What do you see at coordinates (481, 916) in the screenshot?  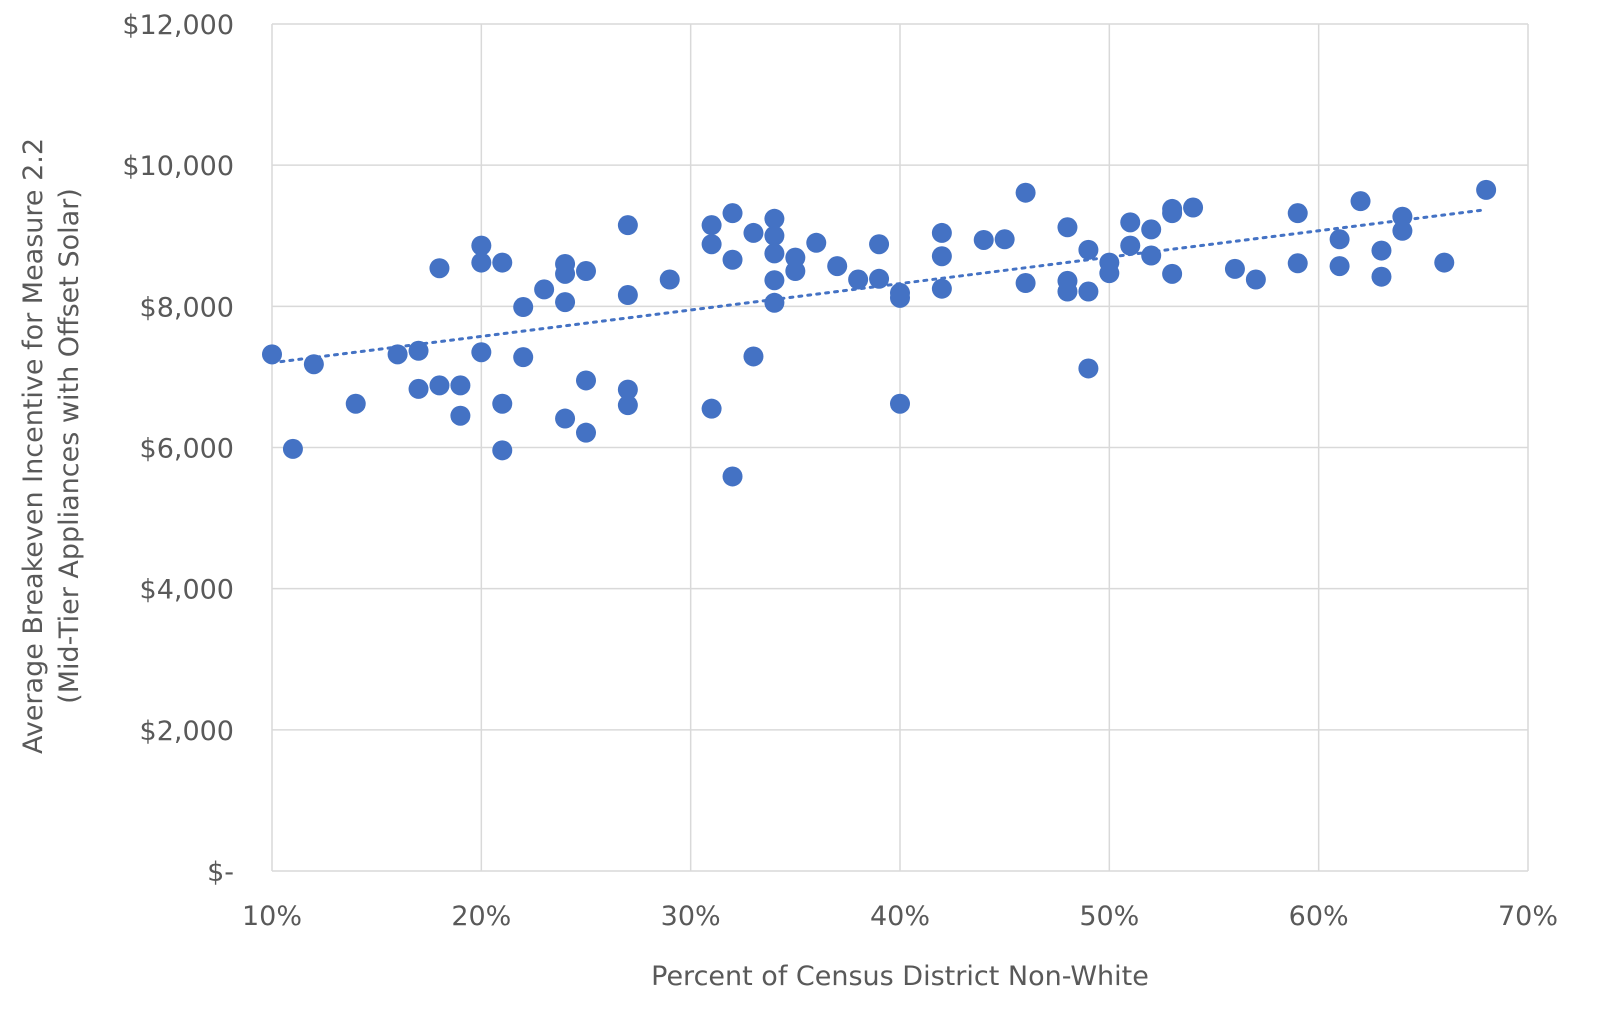 I see `x-tick-label: 20%` at bounding box center [481, 916].